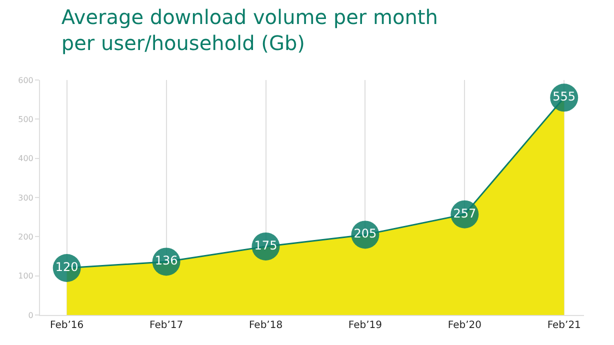 This screenshot has width=614, height=345. What do you see at coordinates (66, 267) in the screenshot?
I see `data-label: 120` at bounding box center [66, 267].